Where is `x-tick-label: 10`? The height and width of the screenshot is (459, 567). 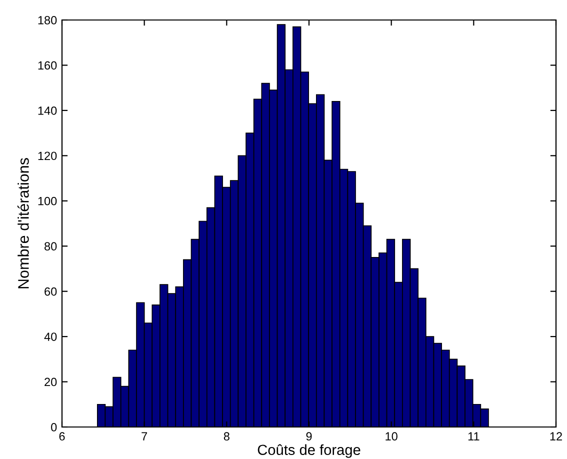
x-tick-label: 10 is located at coordinates (392, 436).